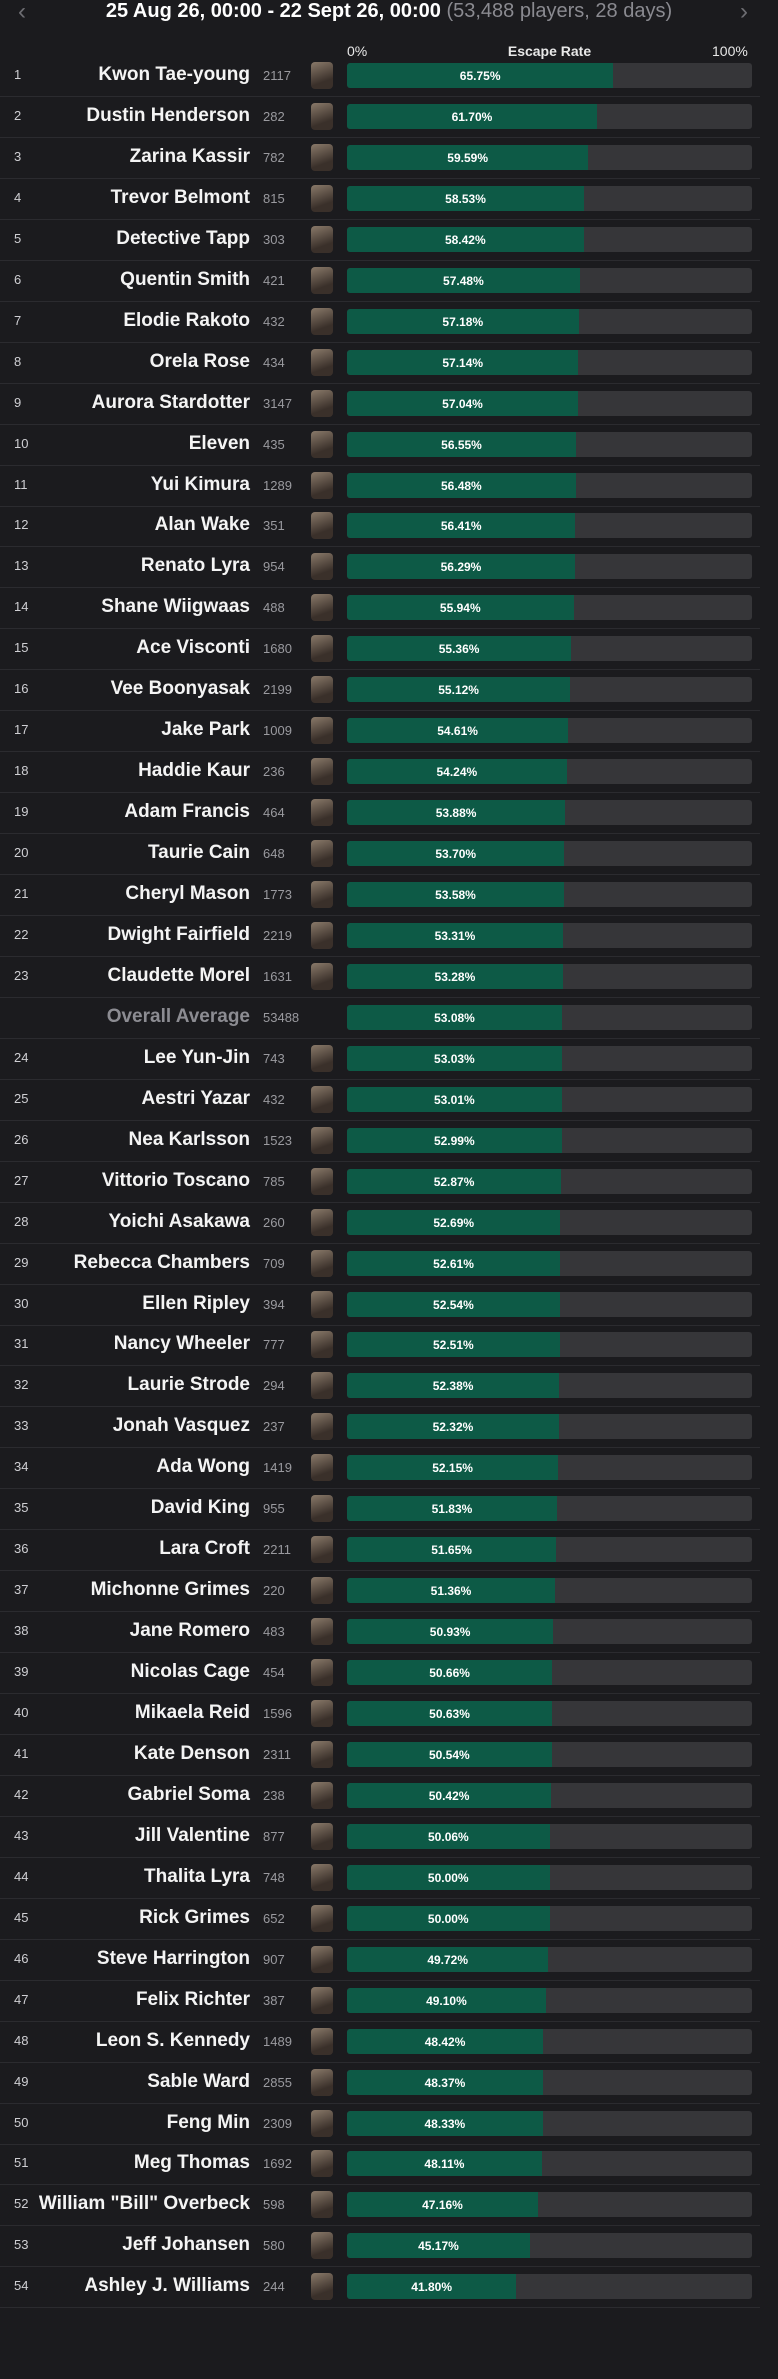 This screenshot has height=2379, width=778. What do you see at coordinates (549, 1181) in the screenshot?
I see `bar-track: 52.87%` at bounding box center [549, 1181].